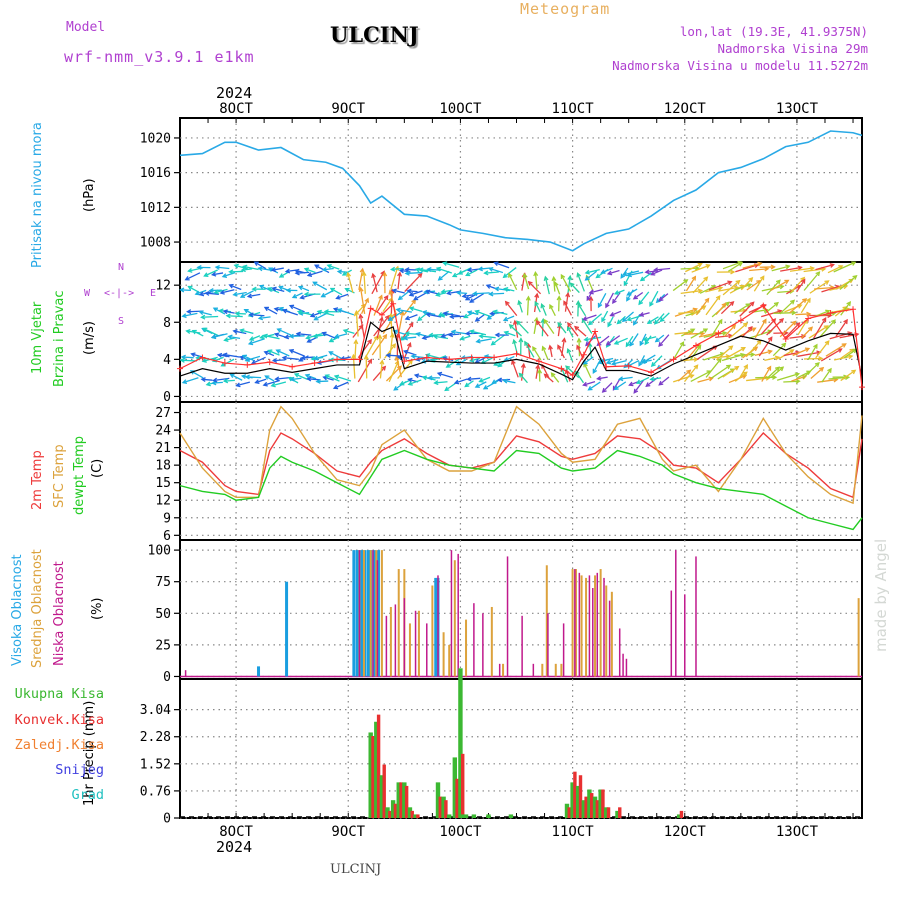 The image size is (900, 900). What do you see at coordinates (163, 448) in the screenshot?
I see `ytick-label-temp: 21` at bounding box center [163, 448].